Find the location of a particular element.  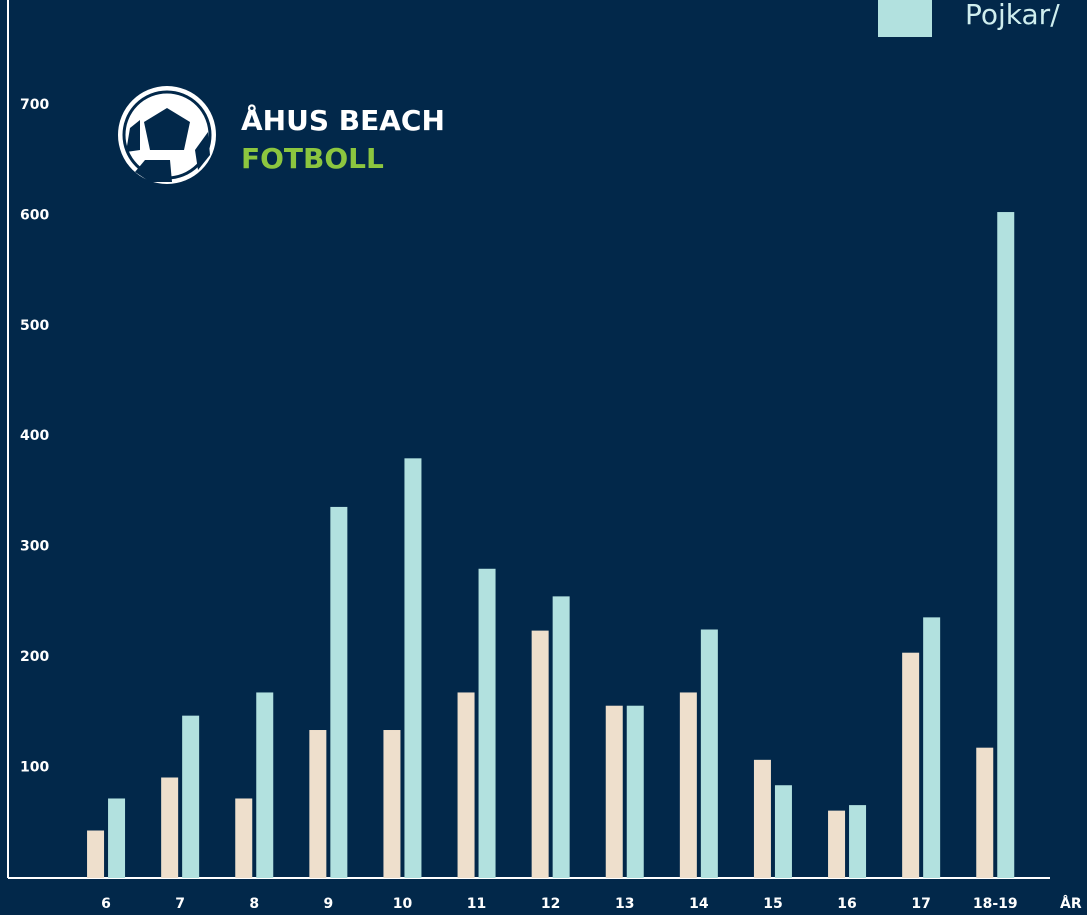

y-tick-label: 100 is located at coordinates (34, 768).